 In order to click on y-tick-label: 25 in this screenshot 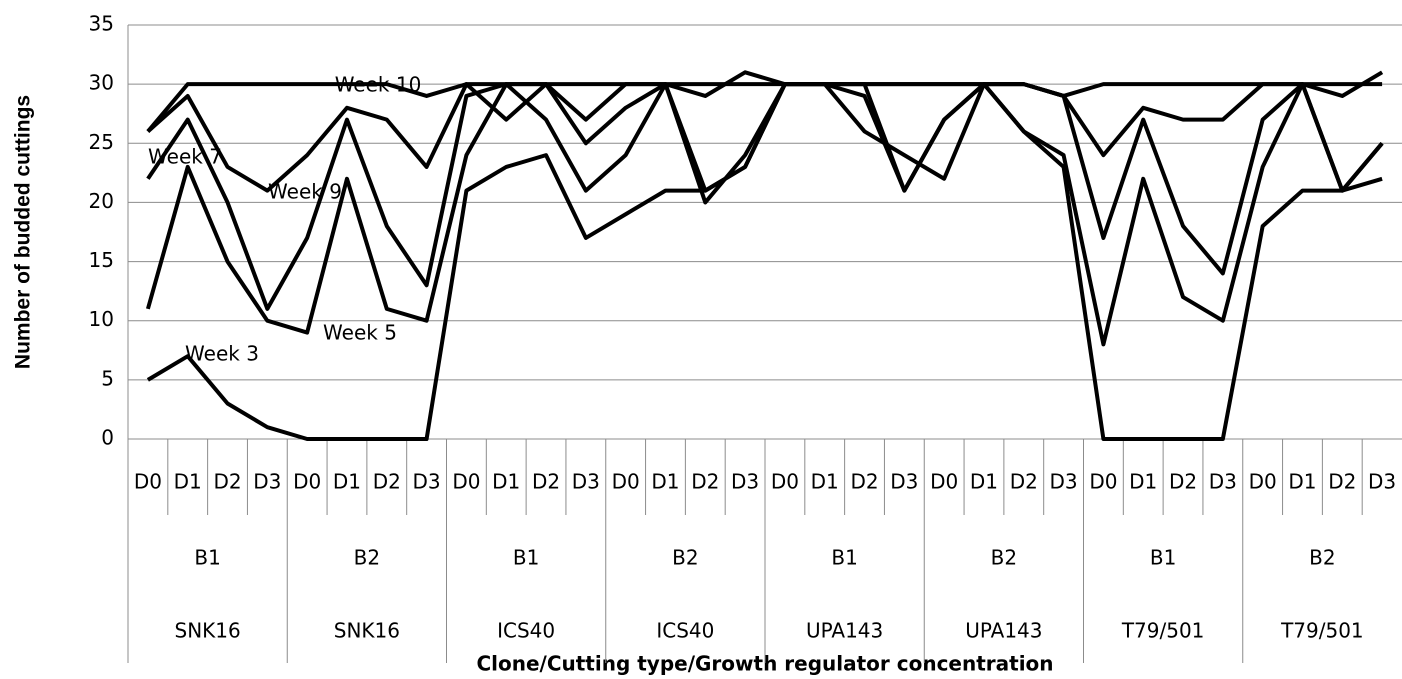, I will do `click(101, 142)`.